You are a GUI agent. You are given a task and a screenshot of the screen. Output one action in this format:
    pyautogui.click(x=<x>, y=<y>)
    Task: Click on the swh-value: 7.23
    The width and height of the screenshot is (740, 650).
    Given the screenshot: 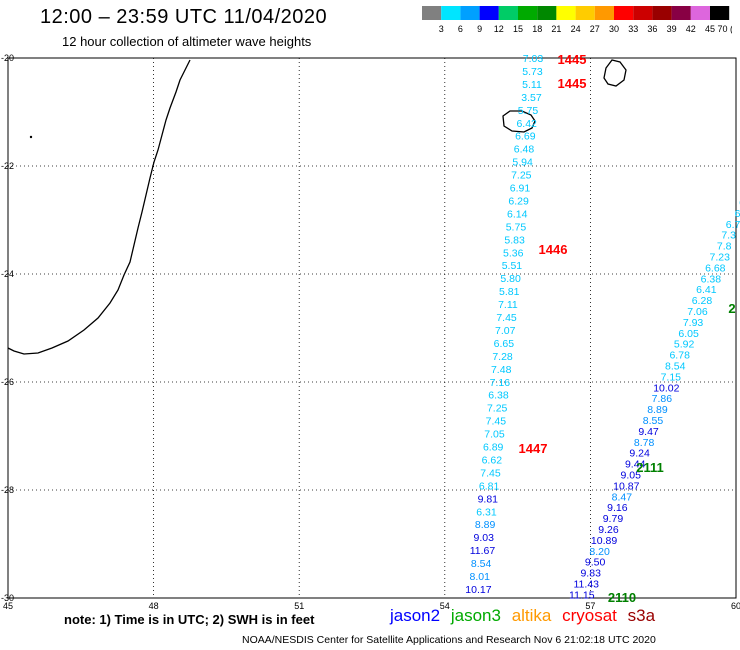 What is the action you would take?
    pyautogui.click(x=720, y=258)
    